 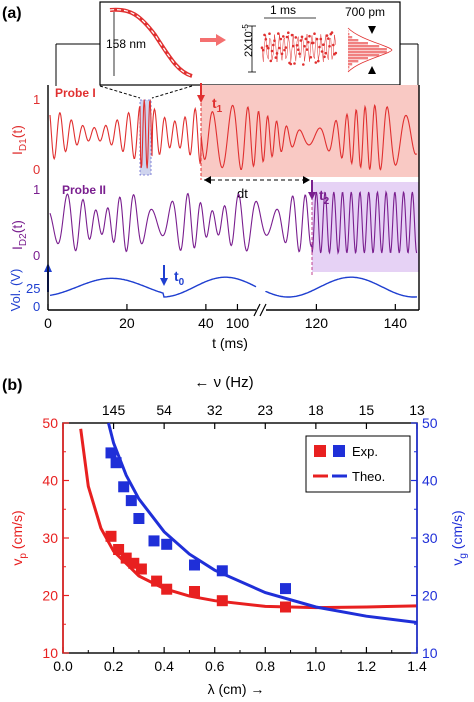 What do you see at coordinates (198, 571) in the screenshot?
I see `vp-exp-points` at bounding box center [198, 571].